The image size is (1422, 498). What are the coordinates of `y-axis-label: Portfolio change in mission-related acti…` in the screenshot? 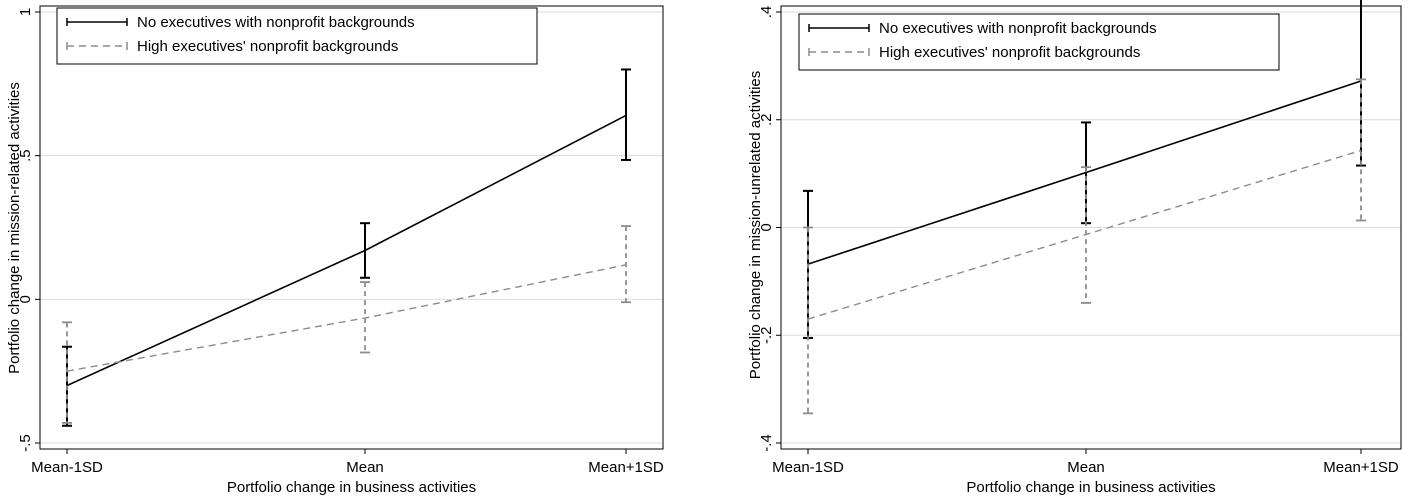 It's located at (14, 228).